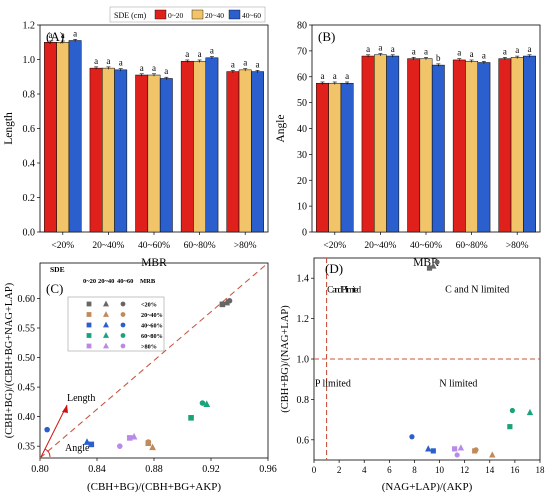 The height and width of the screenshot is (500, 550). I want to click on x-tick-label: 60~80%, so click(200, 246).